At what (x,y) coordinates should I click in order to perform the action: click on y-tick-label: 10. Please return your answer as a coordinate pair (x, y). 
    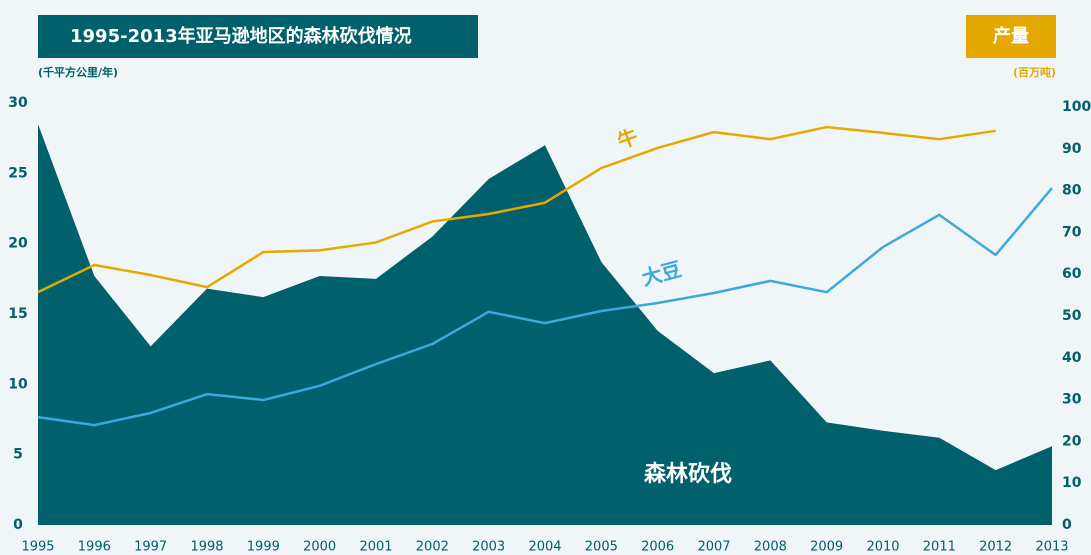
    Looking at the image, I should click on (18, 384).